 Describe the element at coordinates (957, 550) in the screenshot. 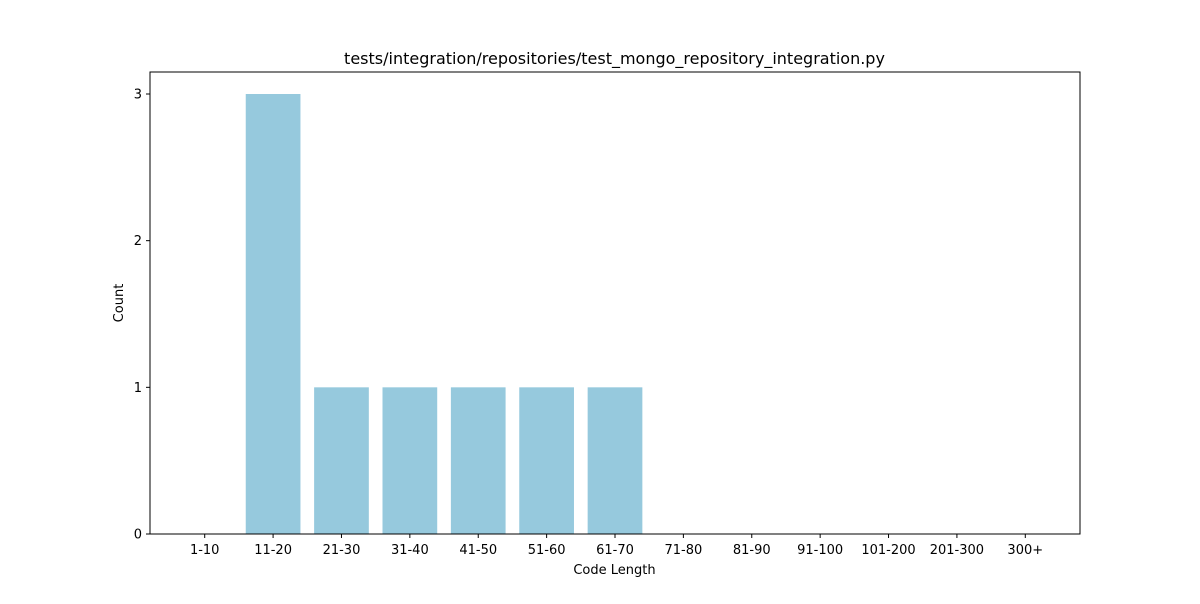

I see `x-tick-label: 201-300` at that location.